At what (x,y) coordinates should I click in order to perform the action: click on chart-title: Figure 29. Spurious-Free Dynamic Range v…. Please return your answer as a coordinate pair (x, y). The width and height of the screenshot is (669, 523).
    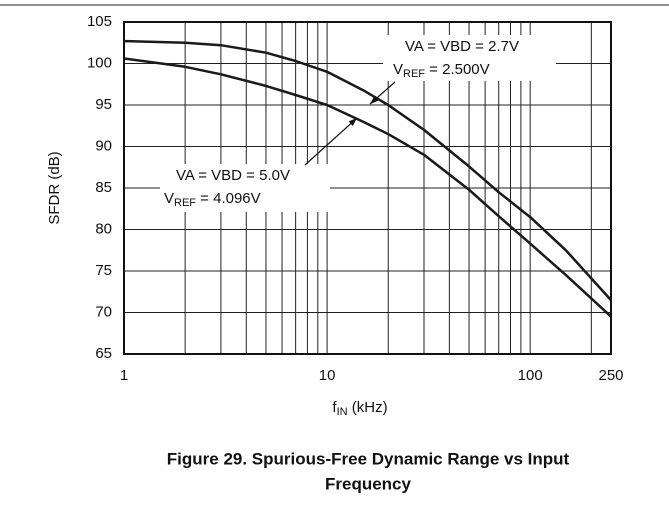
    Looking at the image, I should click on (368, 458).